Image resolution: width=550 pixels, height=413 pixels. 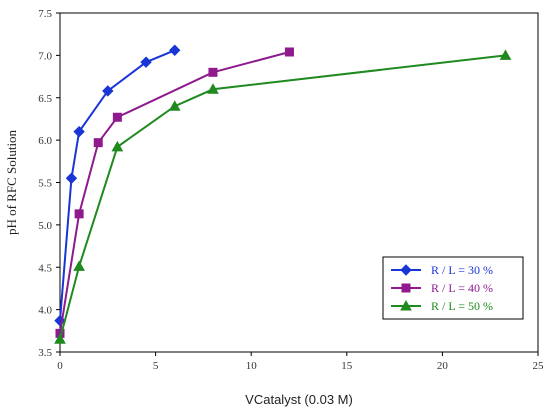 I want to click on y-tick-label: 4.5, so click(x=45, y=268).